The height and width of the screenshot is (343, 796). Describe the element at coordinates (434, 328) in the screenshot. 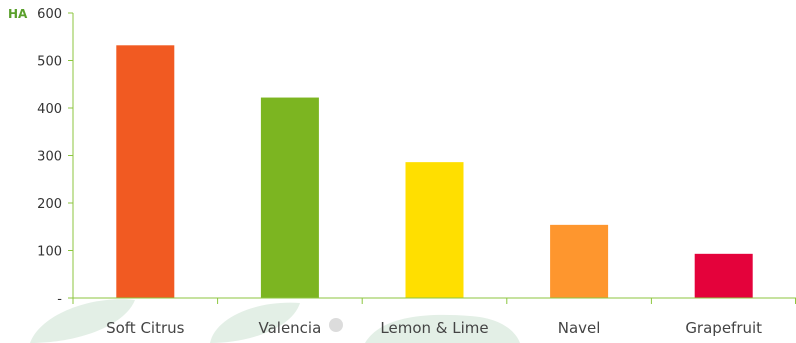

I see `x-category-label: Lemon & Lime` at that location.